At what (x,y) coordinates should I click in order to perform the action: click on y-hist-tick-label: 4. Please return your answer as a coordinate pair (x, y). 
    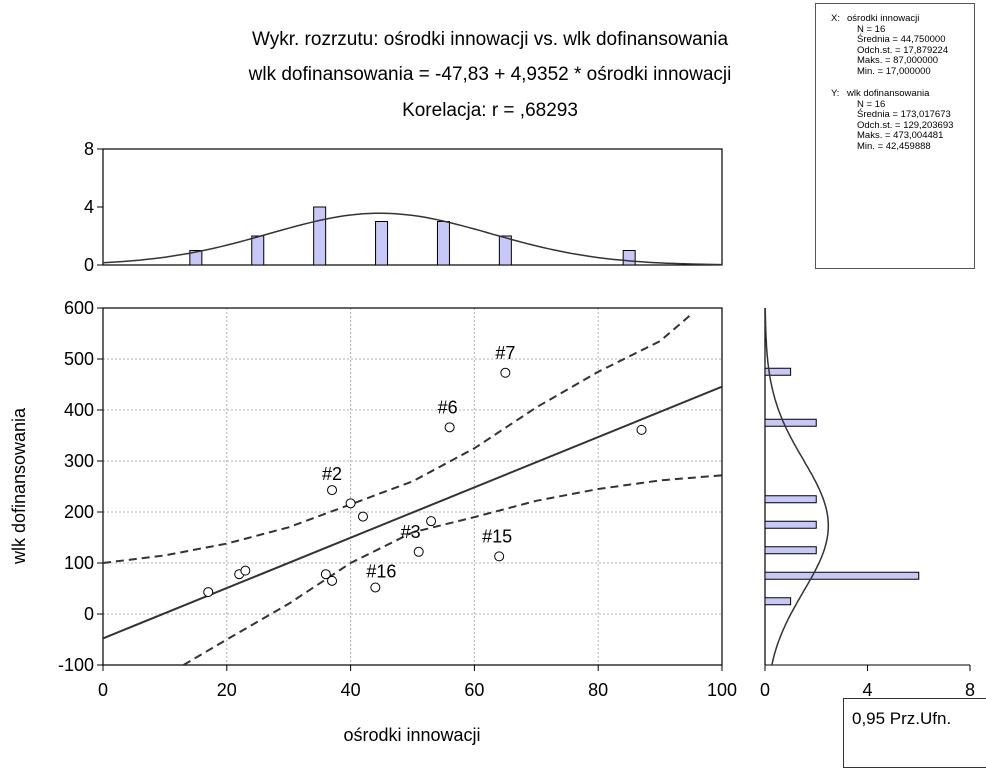
    Looking at the image, I should click on (867, 690).